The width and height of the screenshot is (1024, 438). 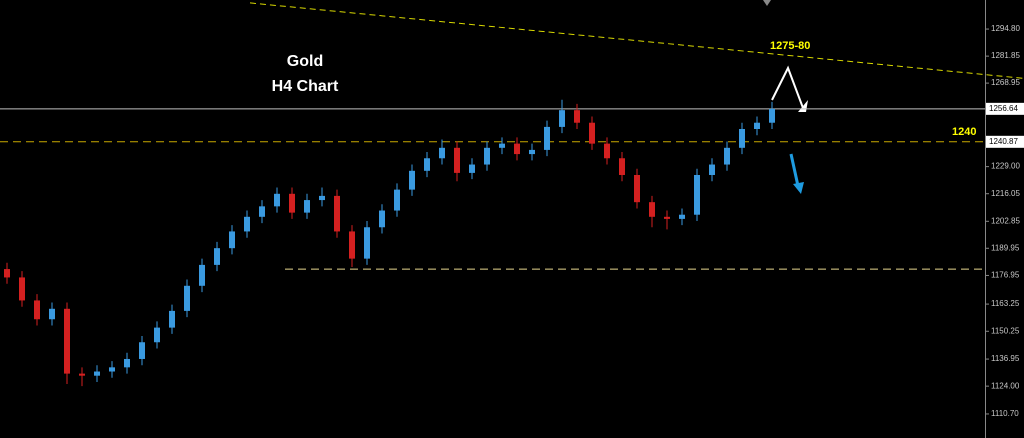 What do you see at coordinates (1005, 275) in the screenshot?
I see `y-tick-label: 1176.95` at bounding box center [1005, 275].